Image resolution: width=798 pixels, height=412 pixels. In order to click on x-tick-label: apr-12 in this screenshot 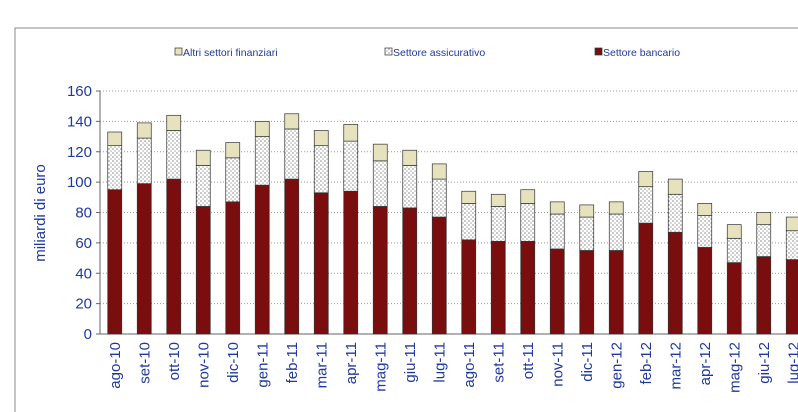, I will do `click(705, 363)`.